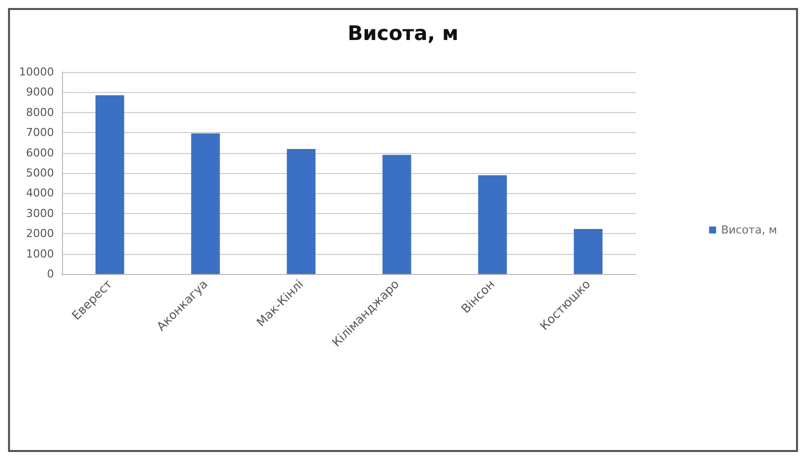  I want to click on chart-title: Висота, м, so click(403, 33).